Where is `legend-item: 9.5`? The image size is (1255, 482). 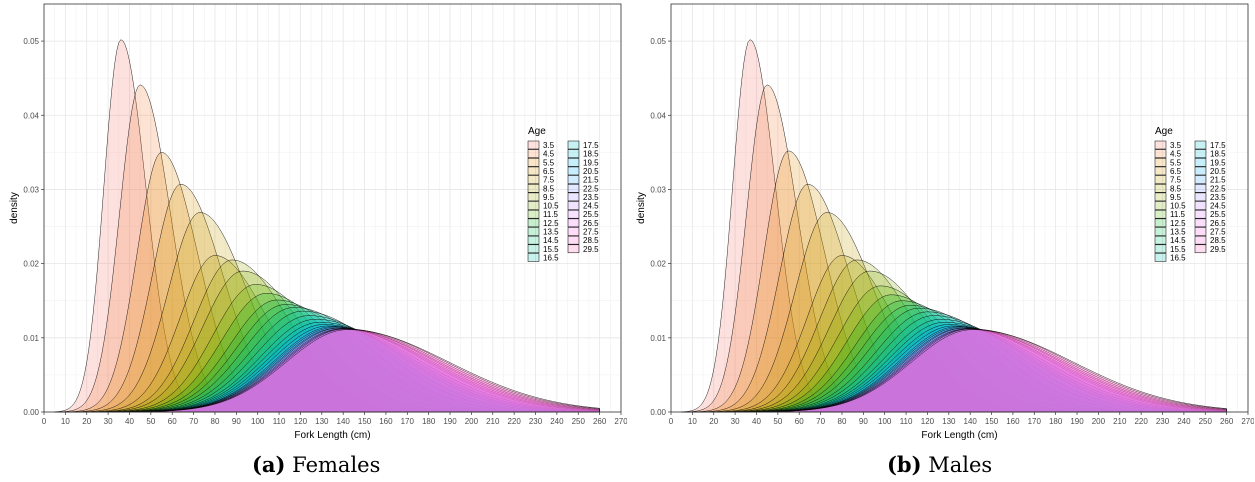
legend-item: 9.5 is located at coordinates (1168, 197).